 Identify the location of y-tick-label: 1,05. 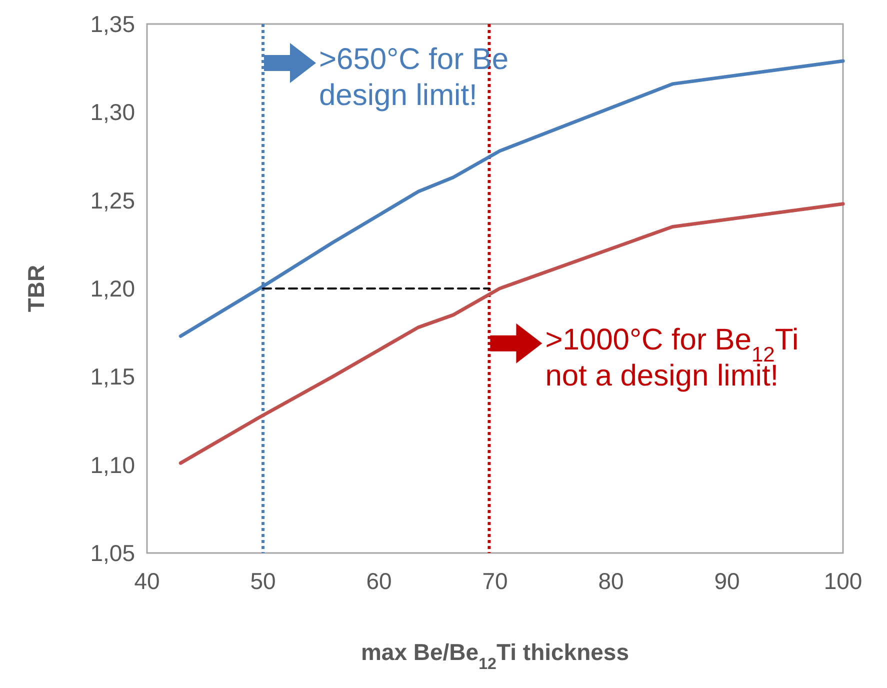
(112, 553).